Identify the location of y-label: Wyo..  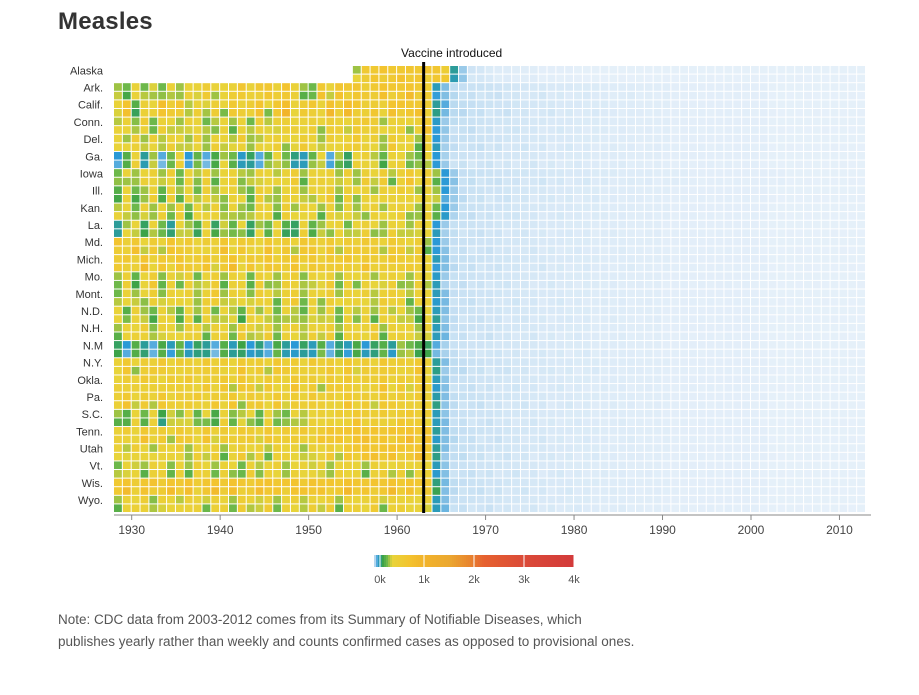
(90, 501).